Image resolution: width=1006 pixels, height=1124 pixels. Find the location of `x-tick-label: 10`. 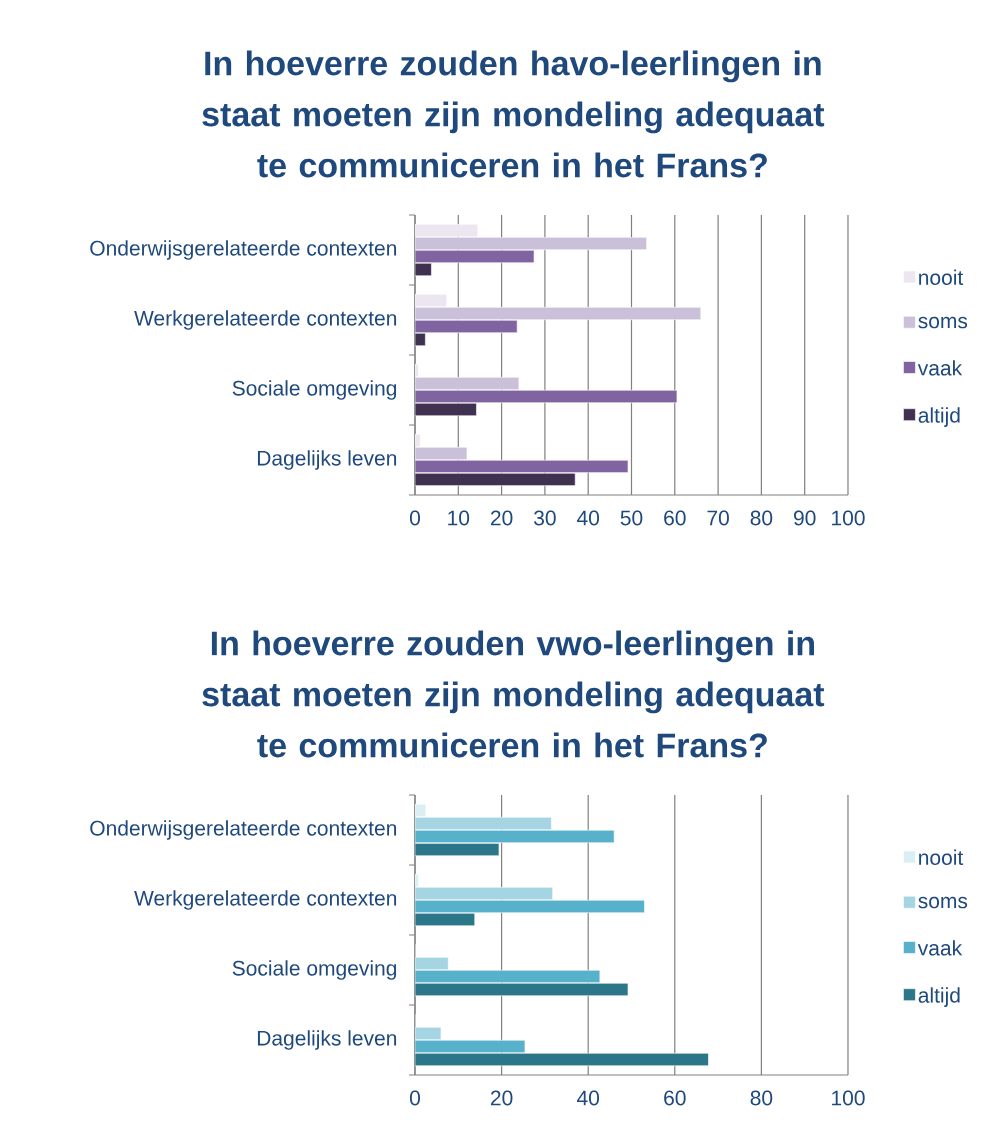

x-tick-label: 10 is located at coordinates (459, 518).